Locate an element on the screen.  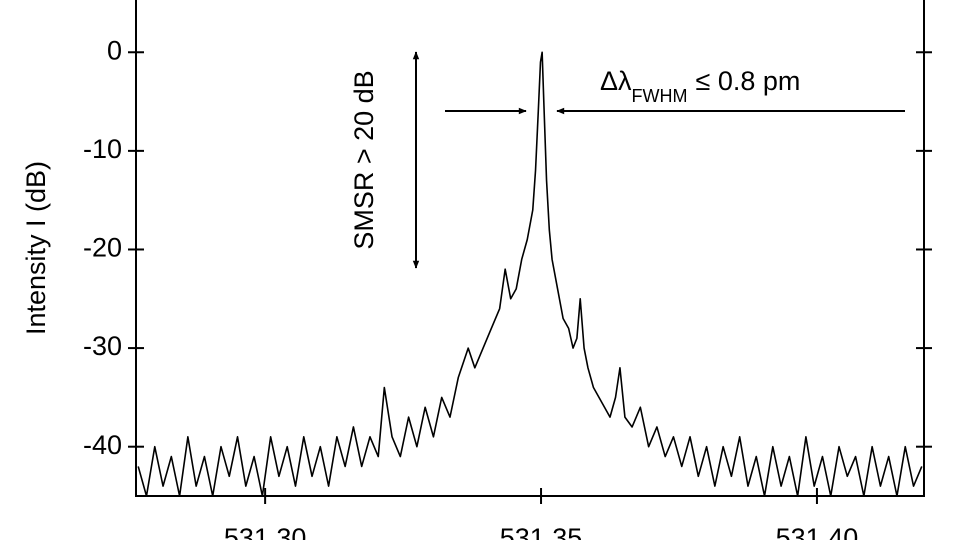
y-tick-label: 0 is located at coordinates (114, 50).